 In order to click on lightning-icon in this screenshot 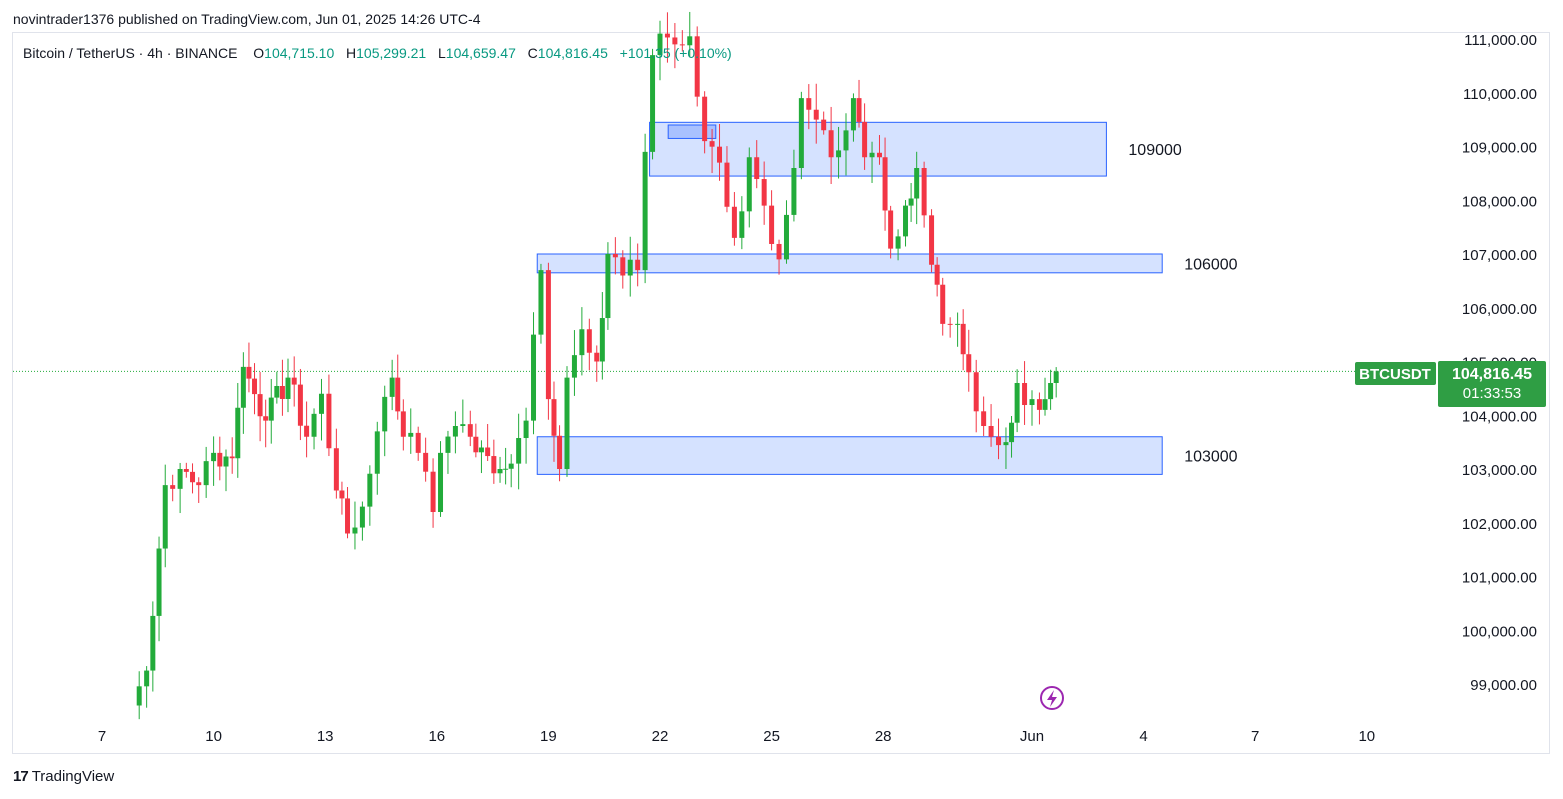, I will do `click(1052, 698)`.